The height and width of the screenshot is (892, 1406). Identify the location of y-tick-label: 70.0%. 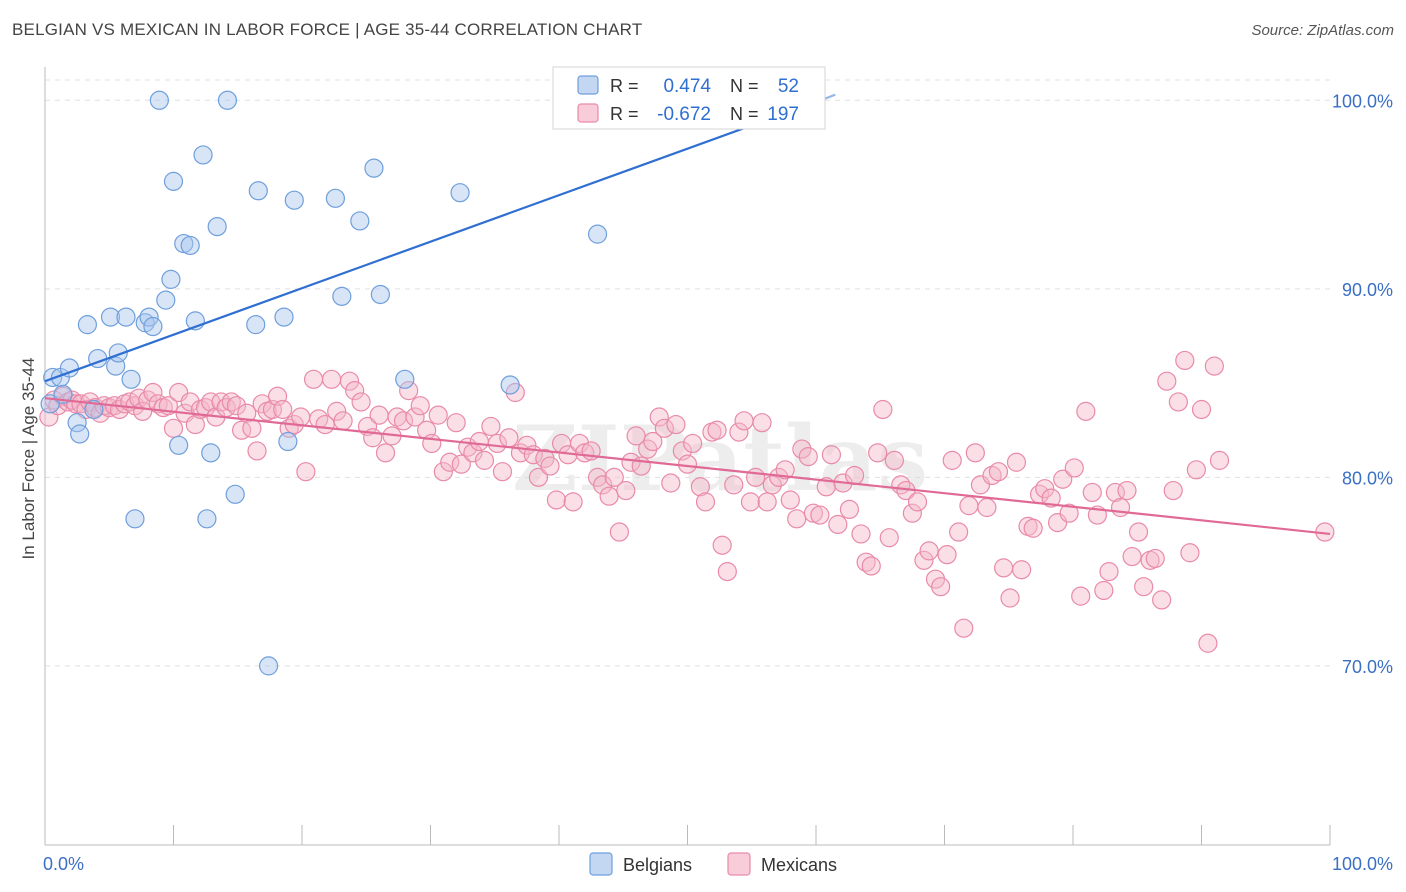
(1367, 667).